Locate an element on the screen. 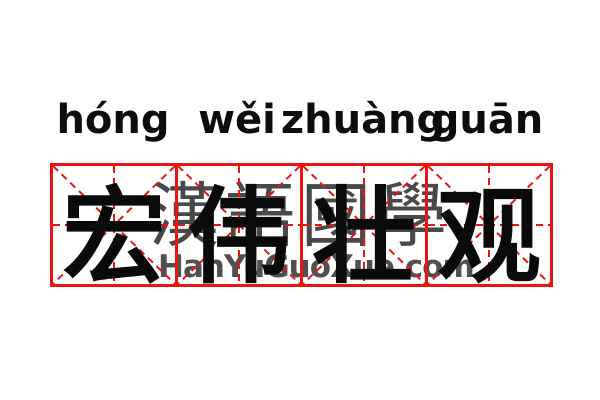 Image resolution: width=600 pixels, height=400 pixels. watermark-url: HanYuGuoXue.com is located at coordinates (316, 267).